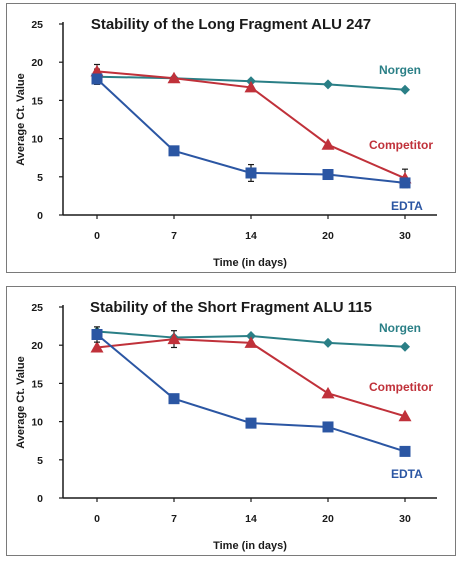 The width and height of the screenshot is (464, 563). Describe the element at coordinates (231, 24) in the screenshot. I see `chart-title: Stability of the Long Fragment ALU 247` at that location.